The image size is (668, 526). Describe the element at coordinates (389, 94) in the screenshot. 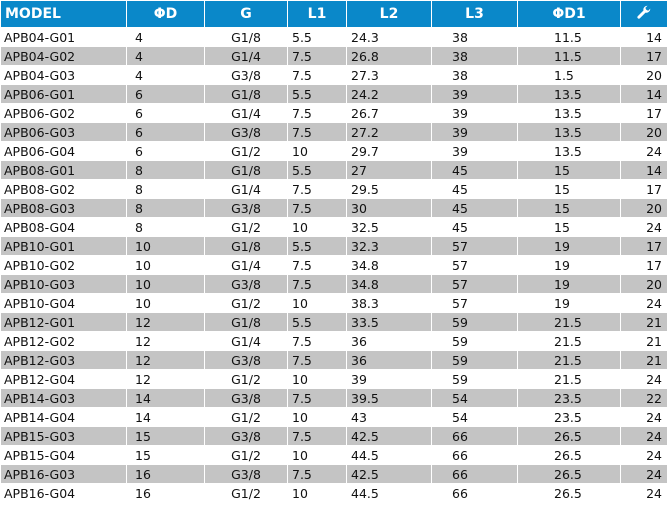

I see `l2-cell: 24.2` at that location.